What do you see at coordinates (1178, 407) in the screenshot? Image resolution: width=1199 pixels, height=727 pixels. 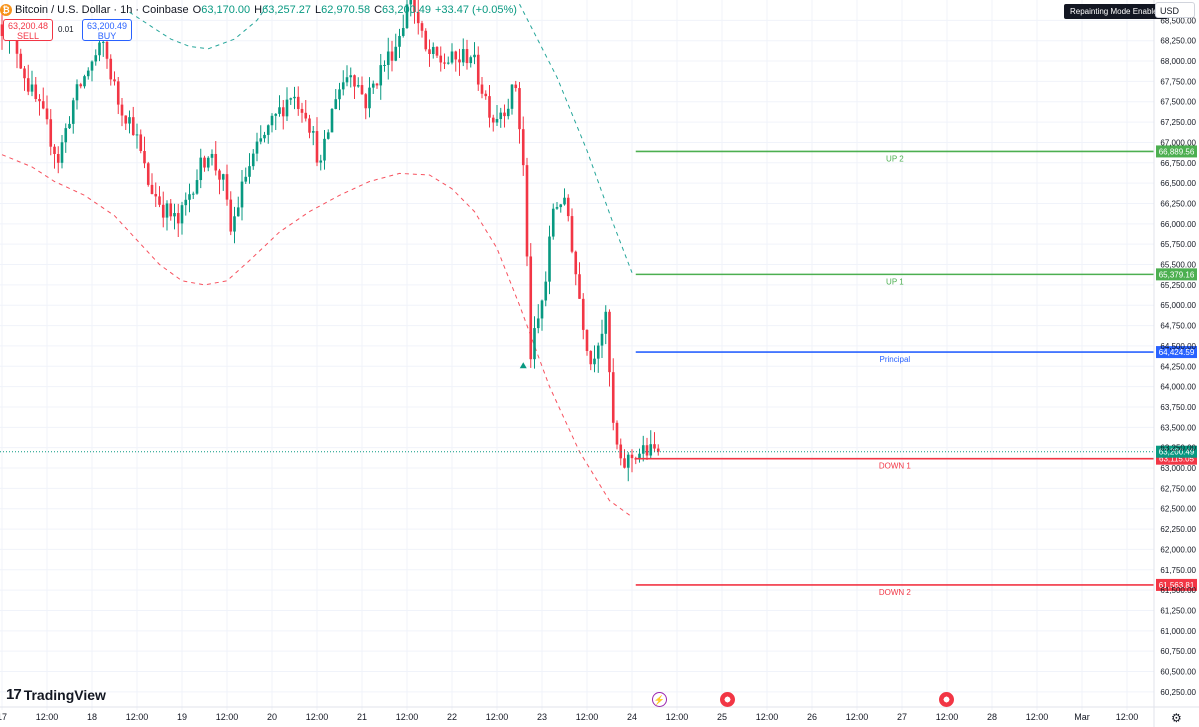 I see `y-tick-label: 63,750.00` at bounding box center [1178, 407].